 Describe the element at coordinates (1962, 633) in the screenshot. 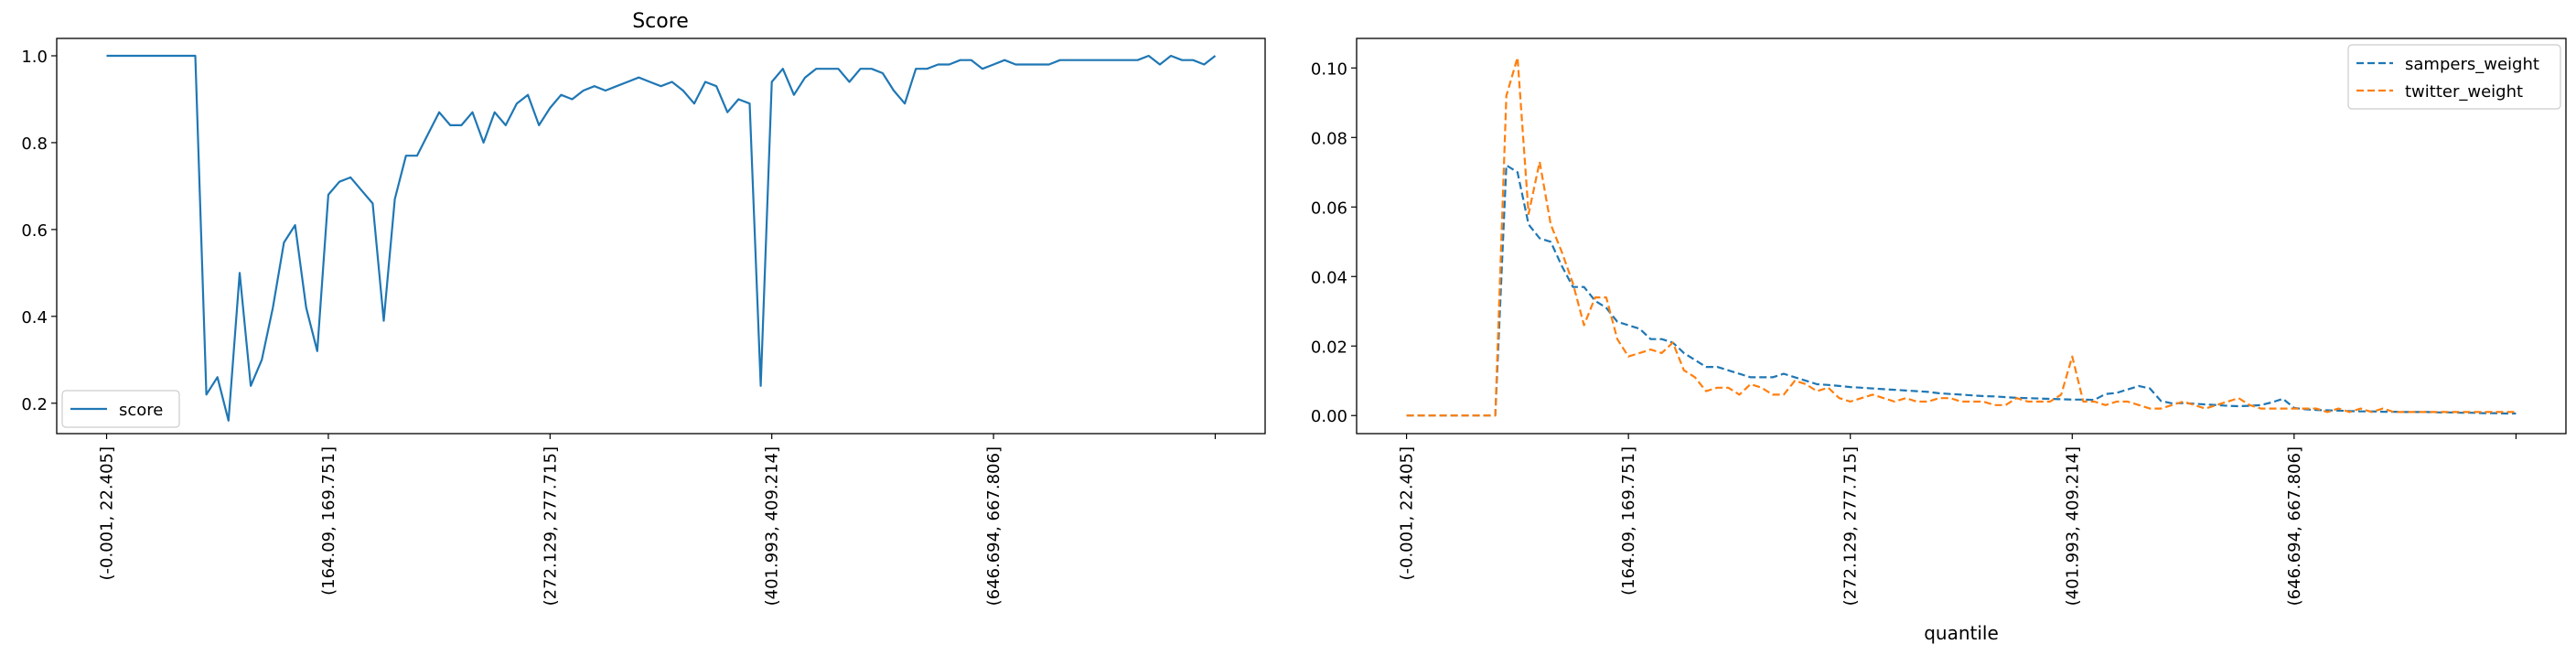

I see `right-x-axis-label: quantile` at that location.